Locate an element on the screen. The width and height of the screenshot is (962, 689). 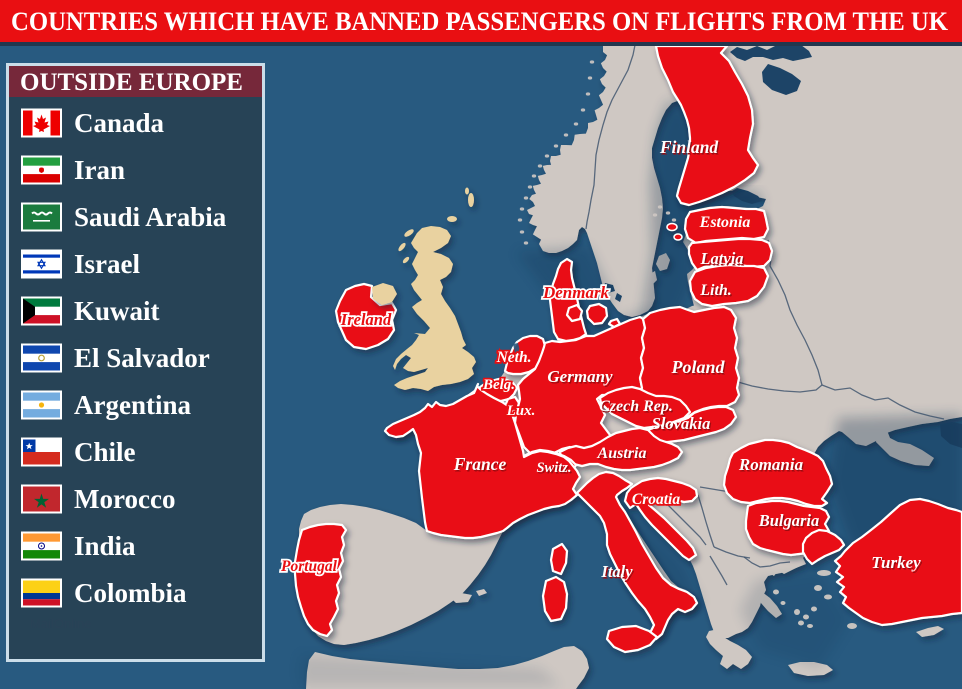
svg-text: Ireland is located at coordinates (366, 319).